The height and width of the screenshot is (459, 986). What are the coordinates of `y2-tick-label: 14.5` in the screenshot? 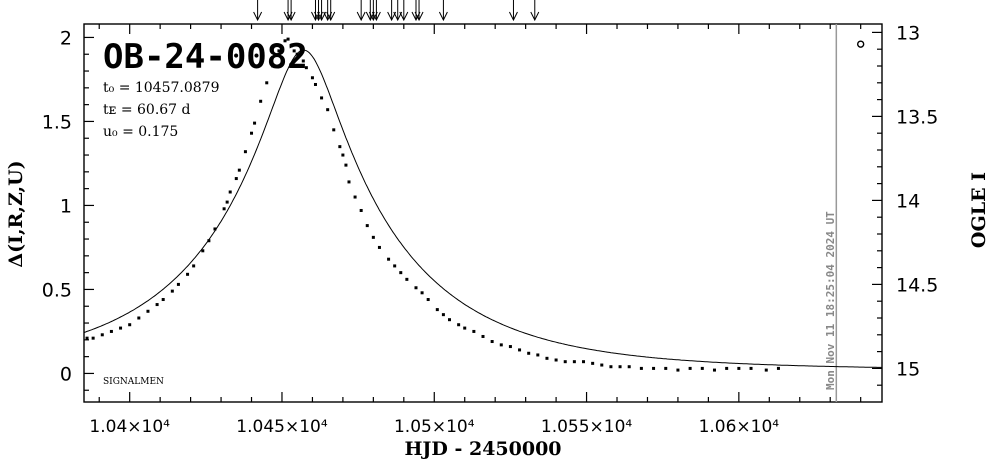 It's located at (917, 285).